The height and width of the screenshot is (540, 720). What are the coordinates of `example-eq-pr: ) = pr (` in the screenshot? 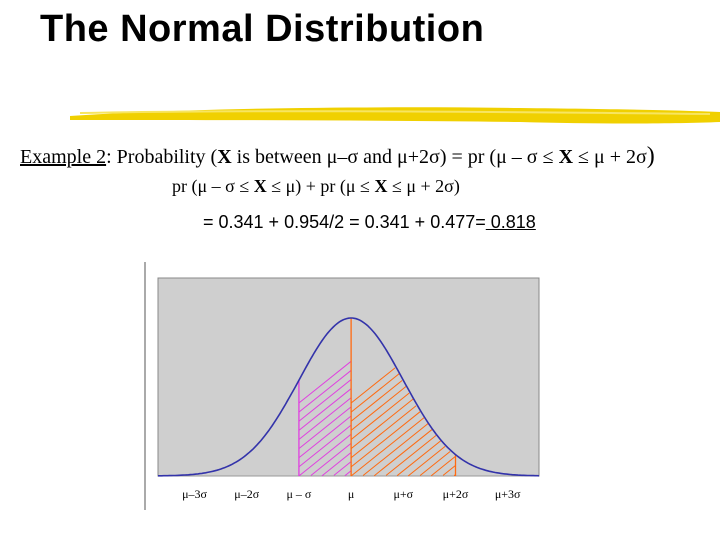 It's located at (468, 157).